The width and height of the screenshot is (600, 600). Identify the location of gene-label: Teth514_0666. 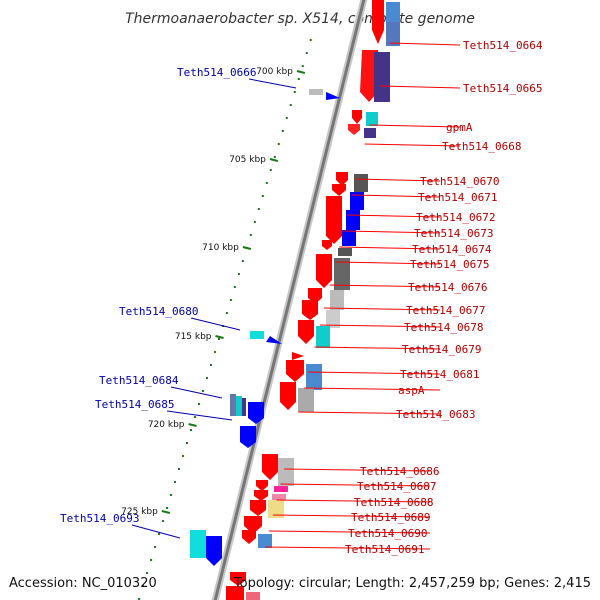
(216, 72).